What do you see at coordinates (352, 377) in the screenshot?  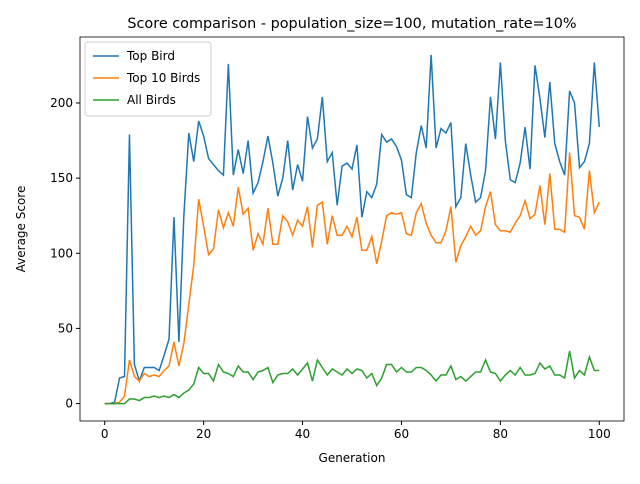 I see `line-series` at bounding box center [352, 377].